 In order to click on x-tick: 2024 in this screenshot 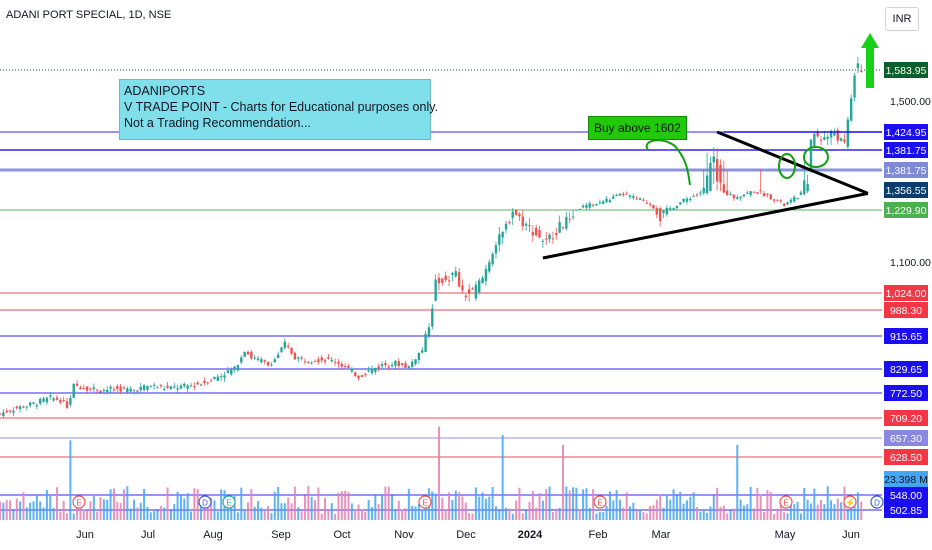, I will do `click(530, 535)`.